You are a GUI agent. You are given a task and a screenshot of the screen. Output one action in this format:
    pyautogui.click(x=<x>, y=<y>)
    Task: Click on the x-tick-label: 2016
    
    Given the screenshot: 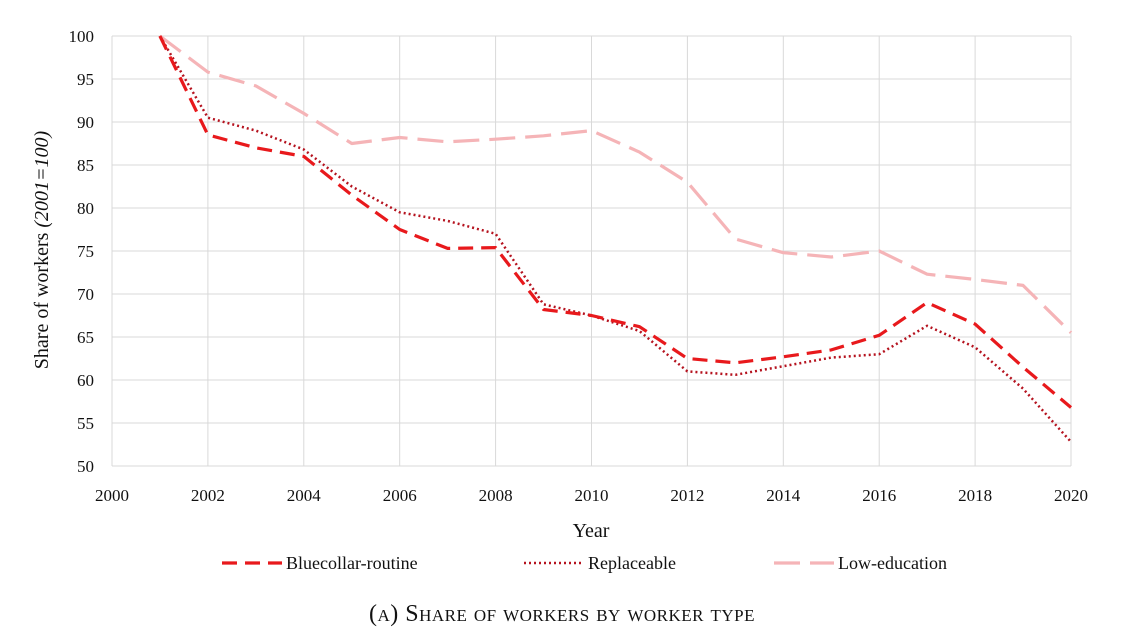 What is the action you would take?
    pyautogui.click(x=879, y=495)
    